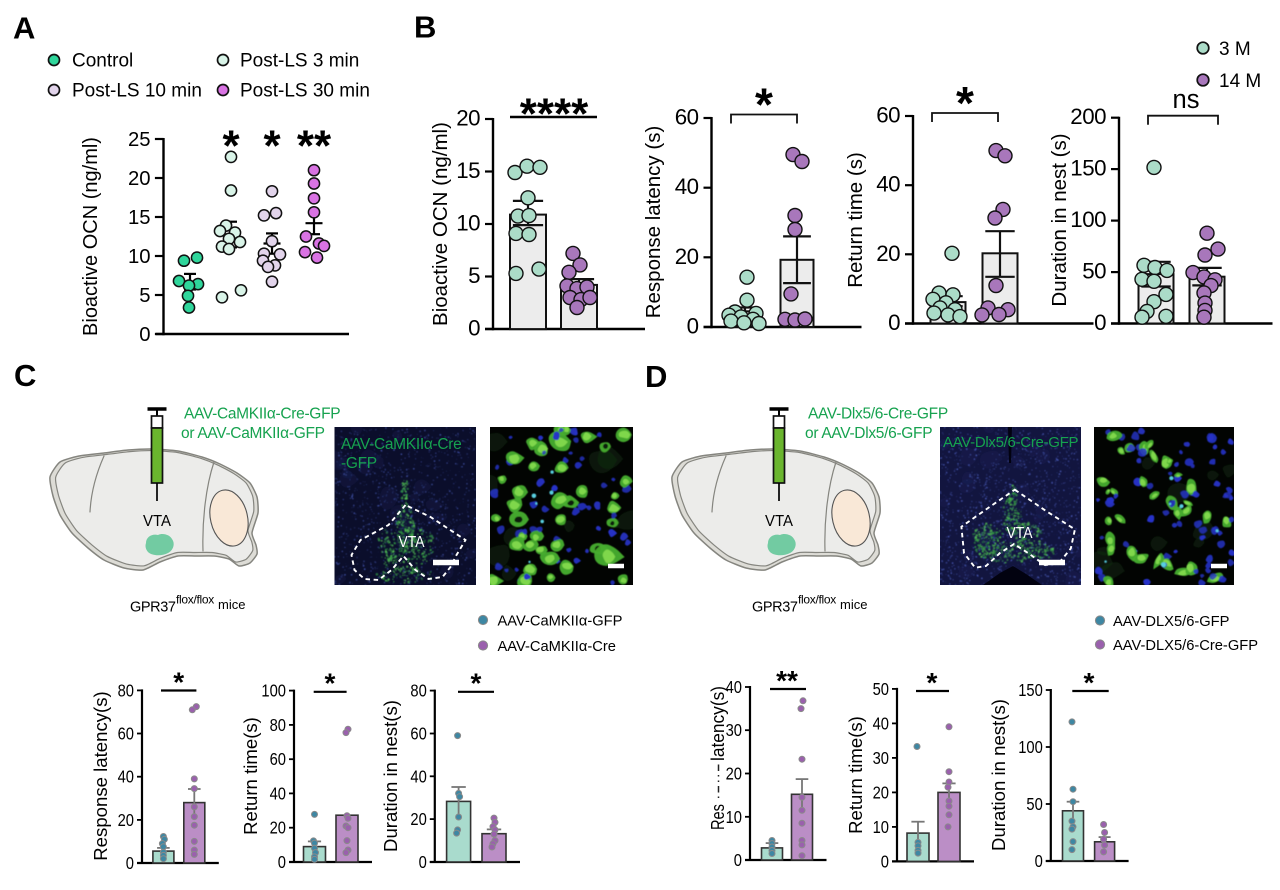 The width and height of the screenshot is (1280, 890). Describe the element at coordinates (1235, 49) in the screenshot. I see `svg-text: 3 M` at that location.